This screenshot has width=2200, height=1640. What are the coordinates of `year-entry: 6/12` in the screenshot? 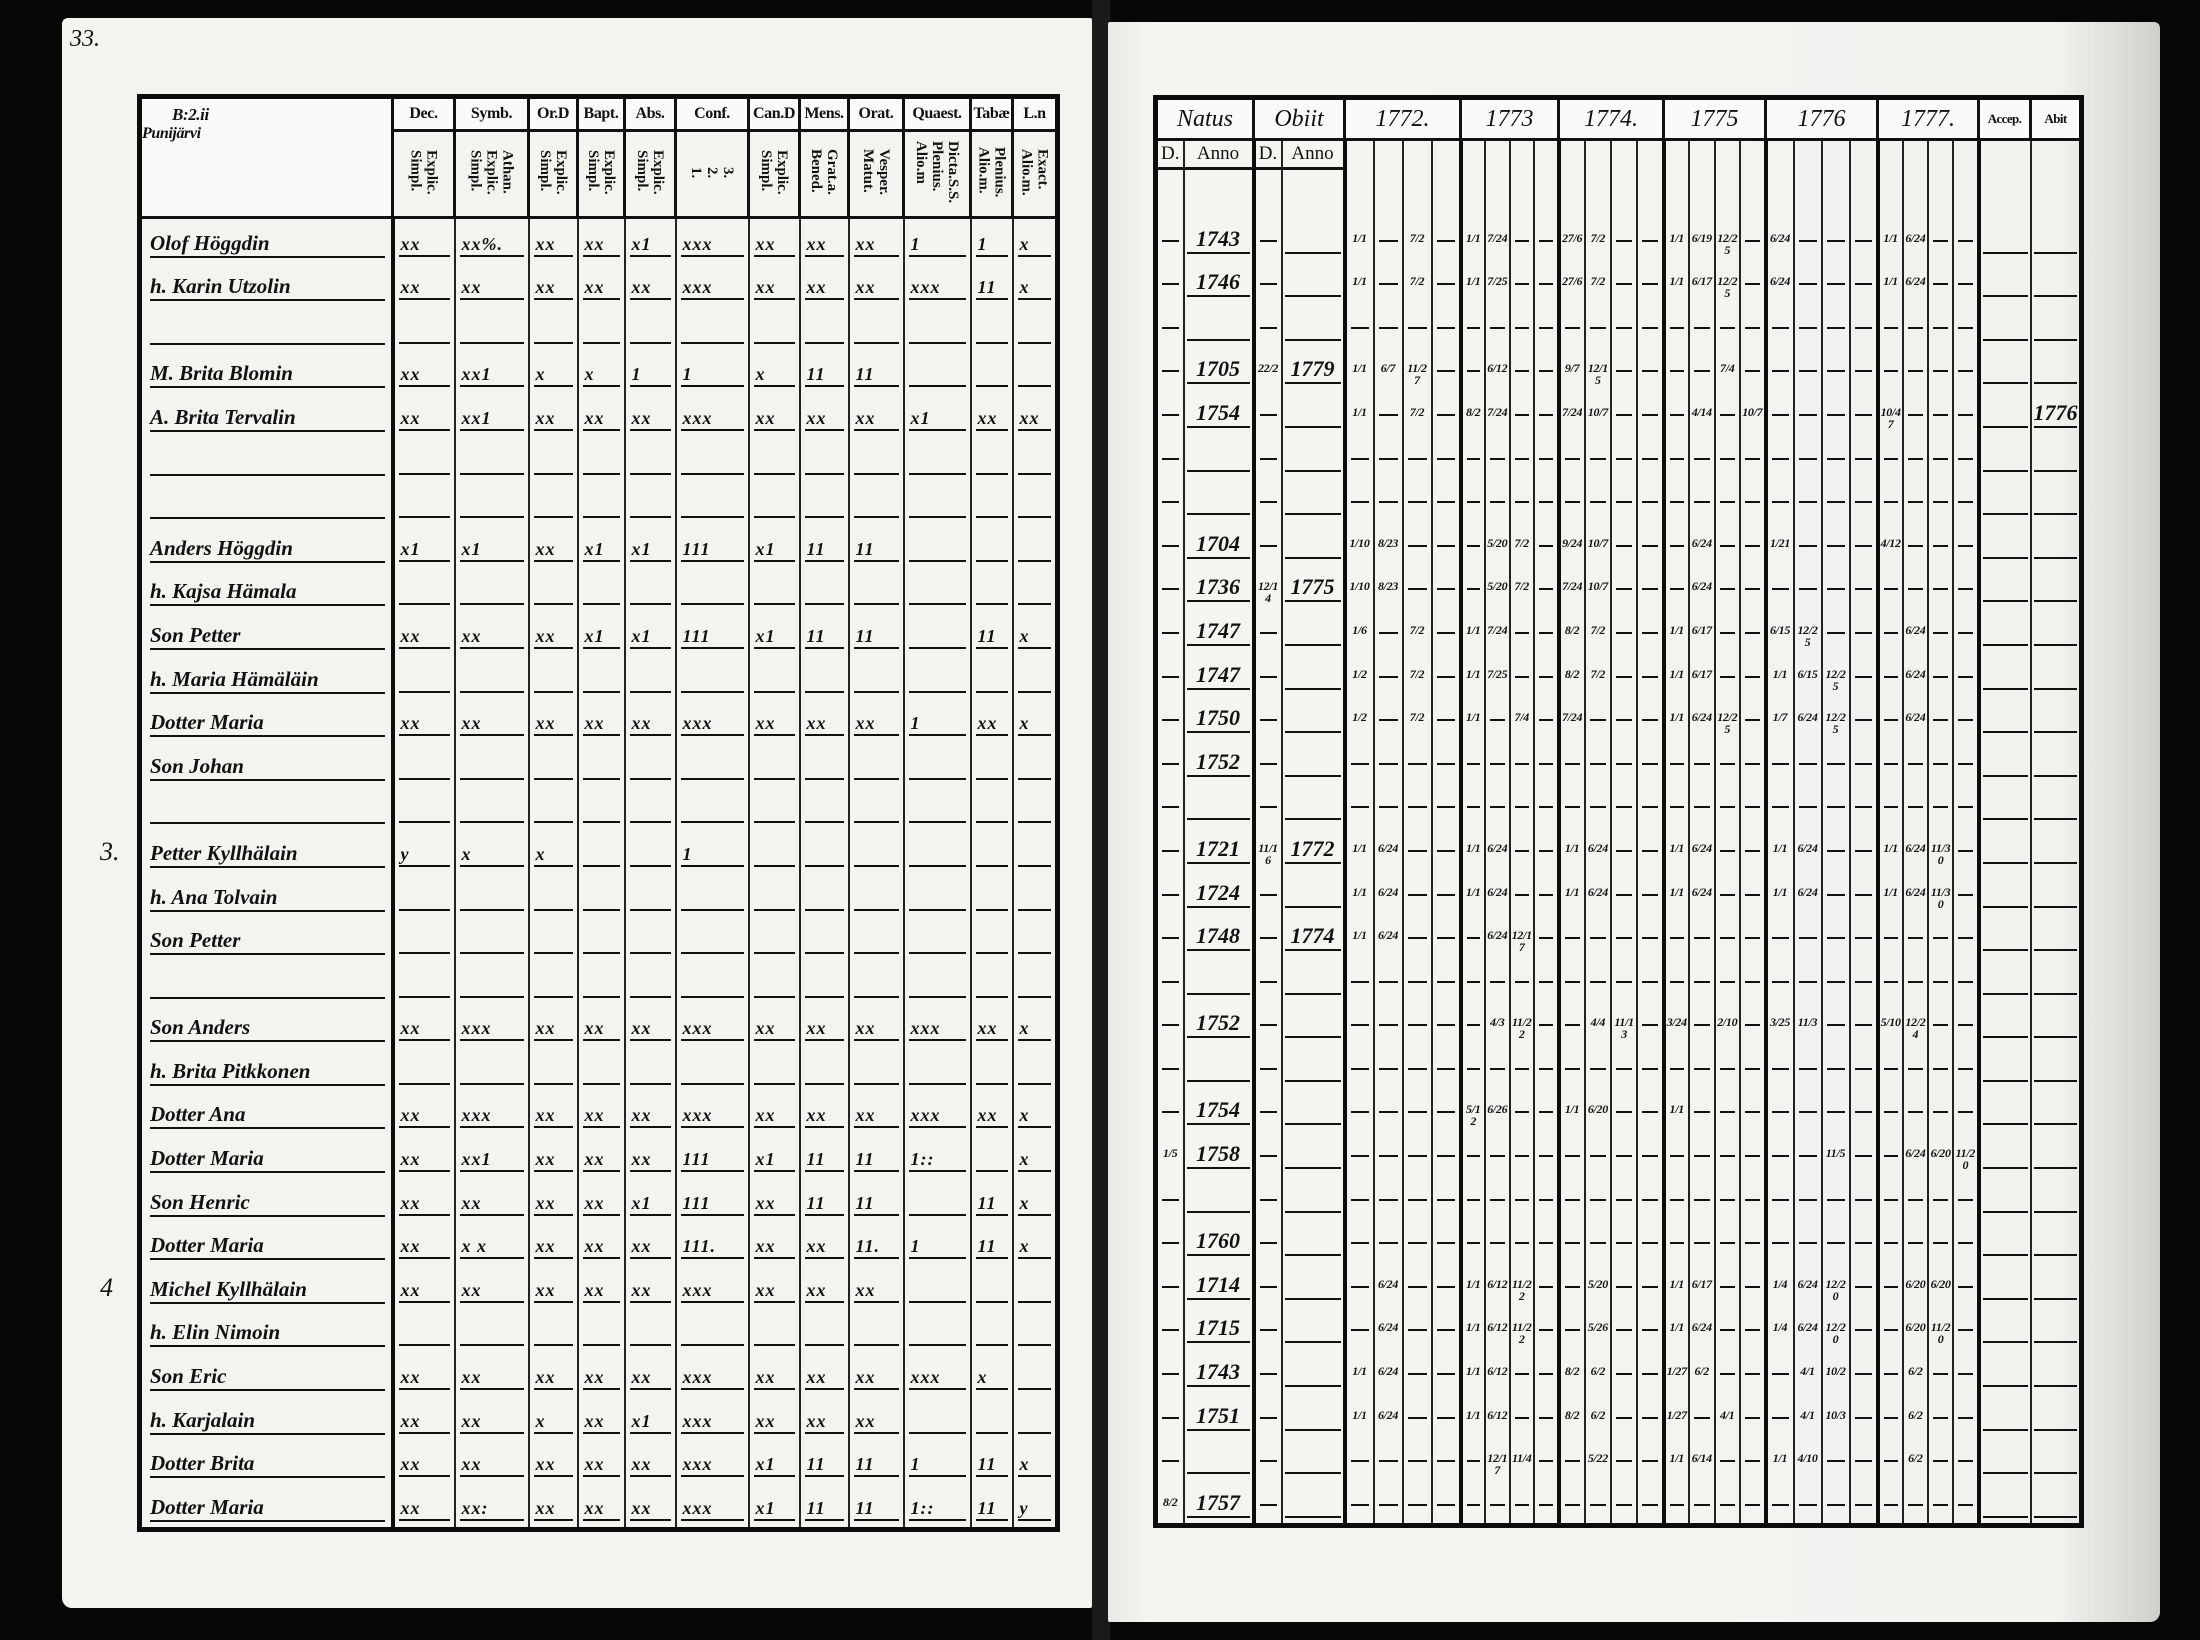 It's located at (1497, 1326).